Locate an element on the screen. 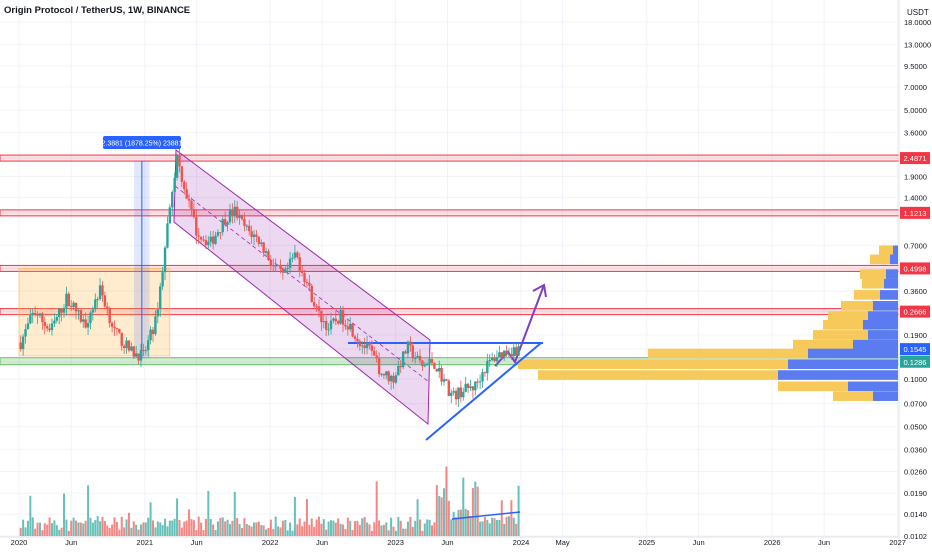  x-tick-label: Jun is located at coordinates (322, 542).